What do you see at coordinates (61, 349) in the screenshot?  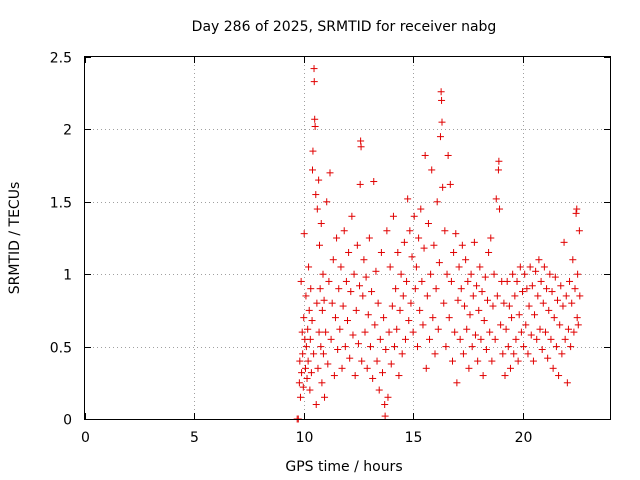 I see `y-tick-label: 0.5` at bounding box center [61, 349].